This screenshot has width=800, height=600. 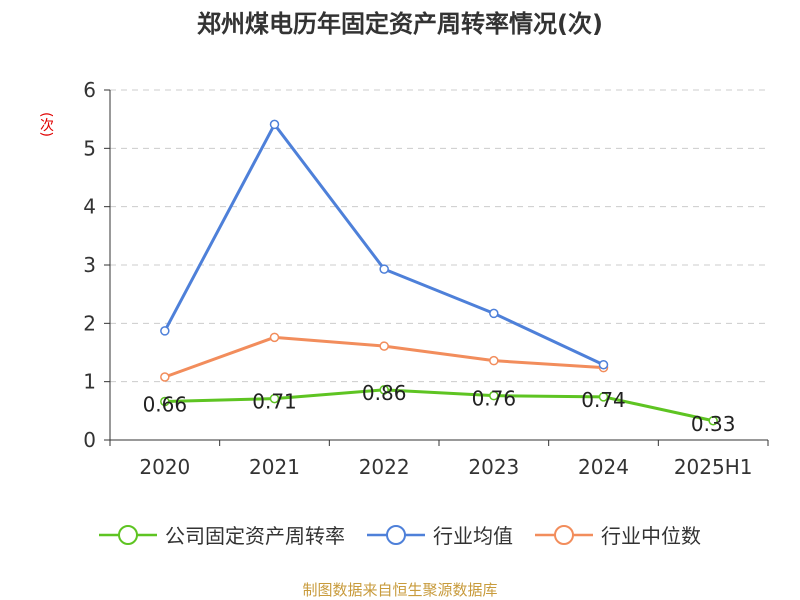 What do you see at coordinates (400, 590) in the screenshot?
I see `data-source-note: 制图数据来自恒生聚源数据库` at bounding box center [400, 590].